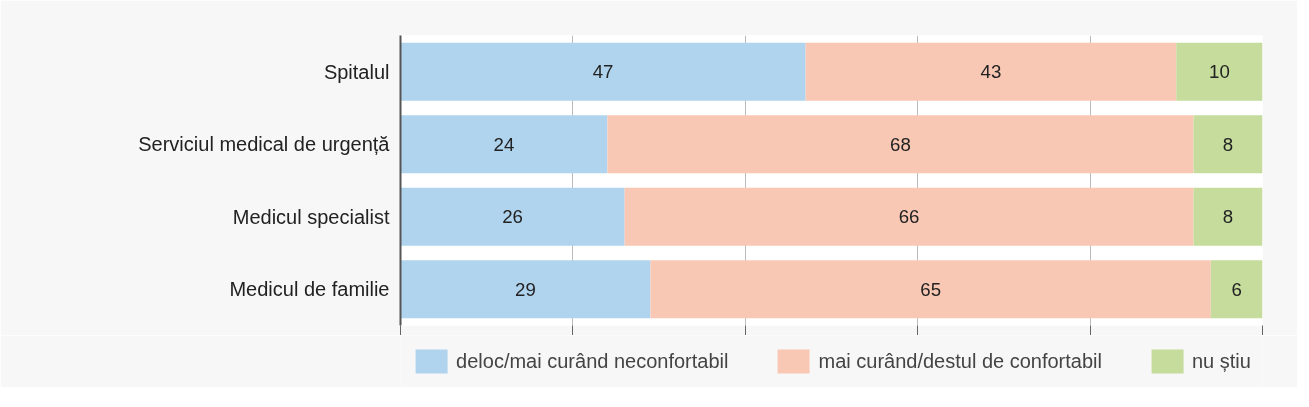  I want to click on y-tick-label: Spitalul, so click(356, 71).